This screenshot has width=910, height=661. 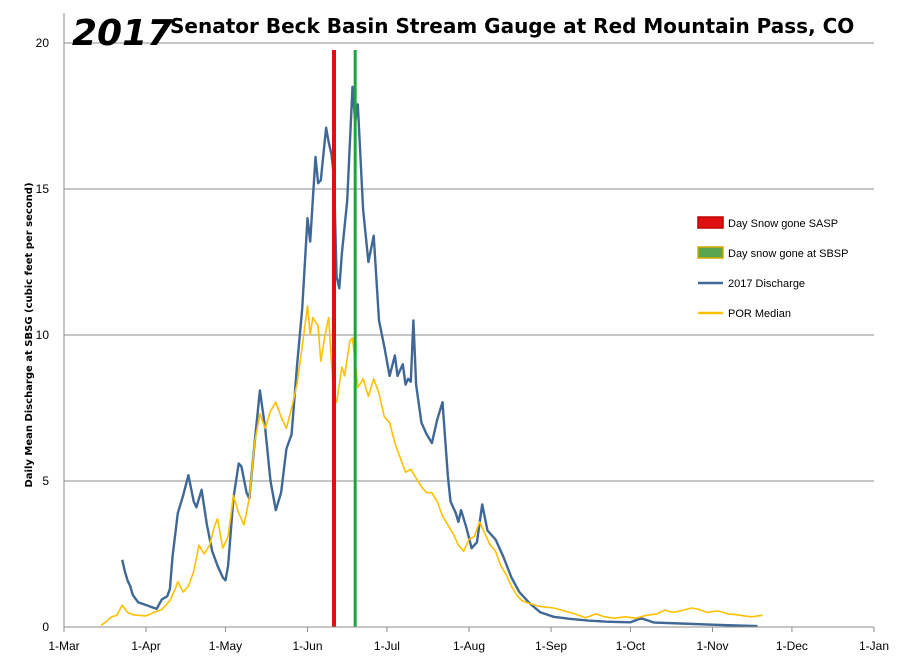 I want to click on x-tick-label: 1-Apr, so click(x=145, y=646).